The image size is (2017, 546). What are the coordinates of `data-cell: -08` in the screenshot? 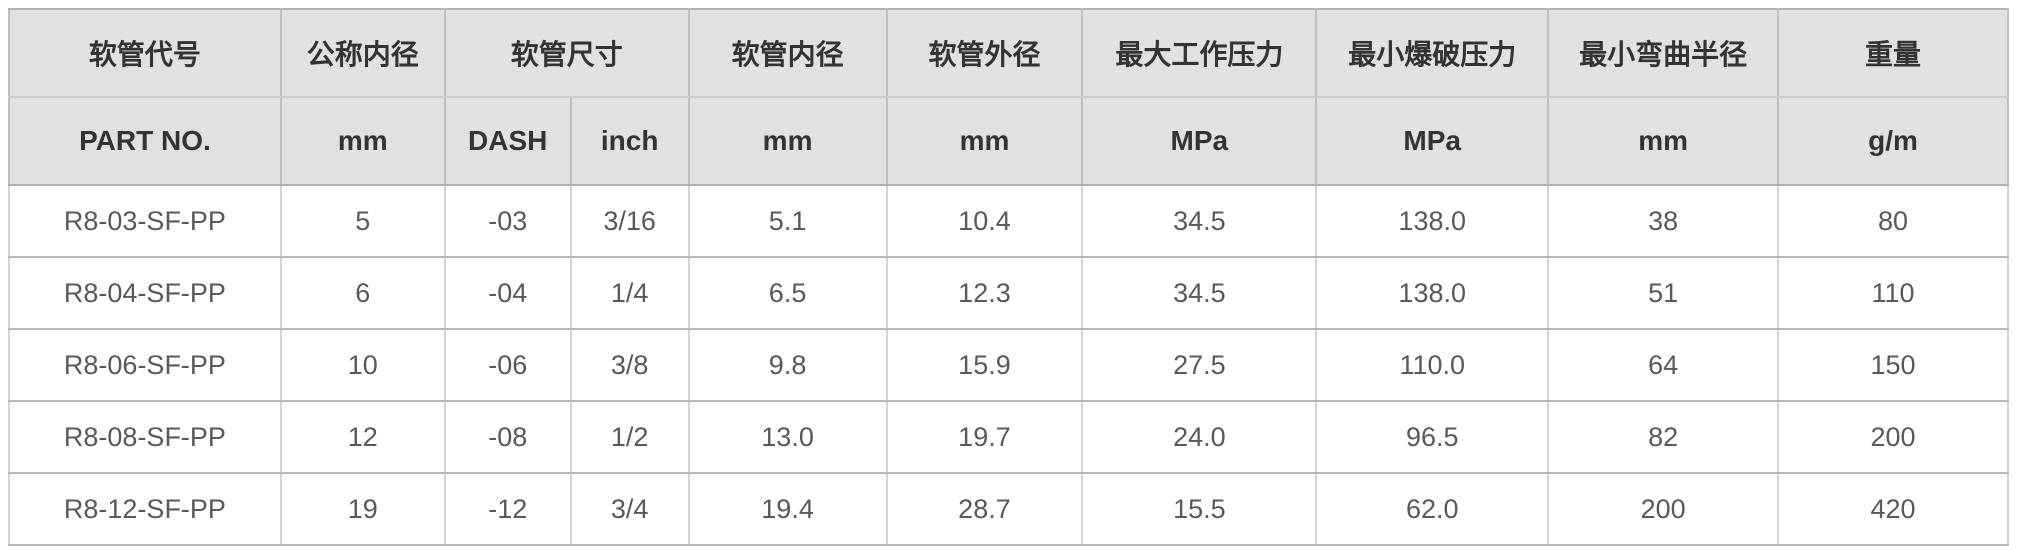 It's located at (507, 437).